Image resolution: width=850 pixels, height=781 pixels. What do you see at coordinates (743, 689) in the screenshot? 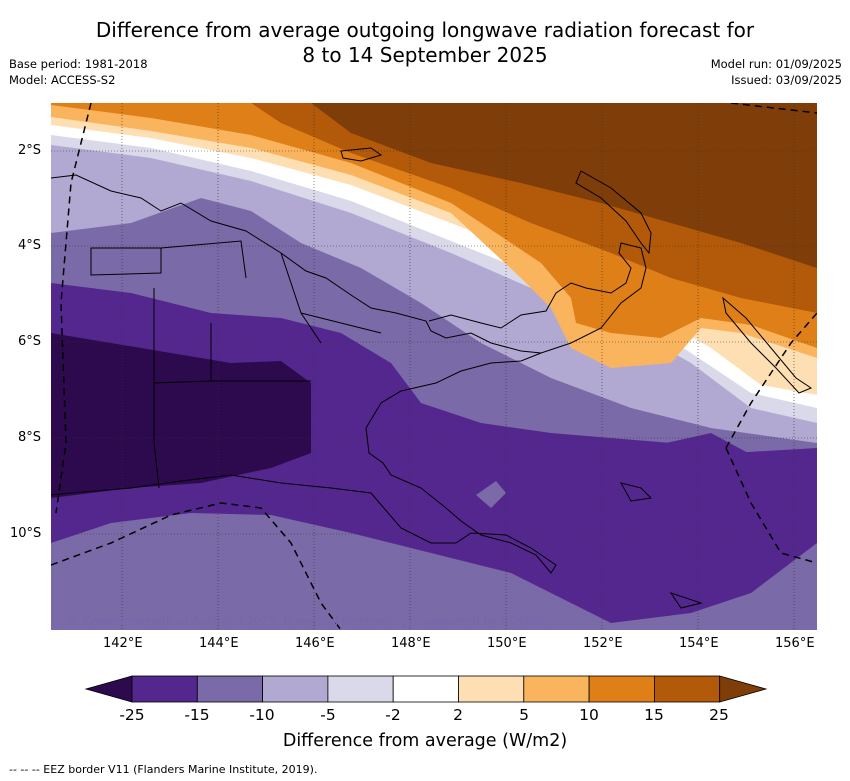
I see `colorbar-arrow-high` at bounding box center [743, 689].